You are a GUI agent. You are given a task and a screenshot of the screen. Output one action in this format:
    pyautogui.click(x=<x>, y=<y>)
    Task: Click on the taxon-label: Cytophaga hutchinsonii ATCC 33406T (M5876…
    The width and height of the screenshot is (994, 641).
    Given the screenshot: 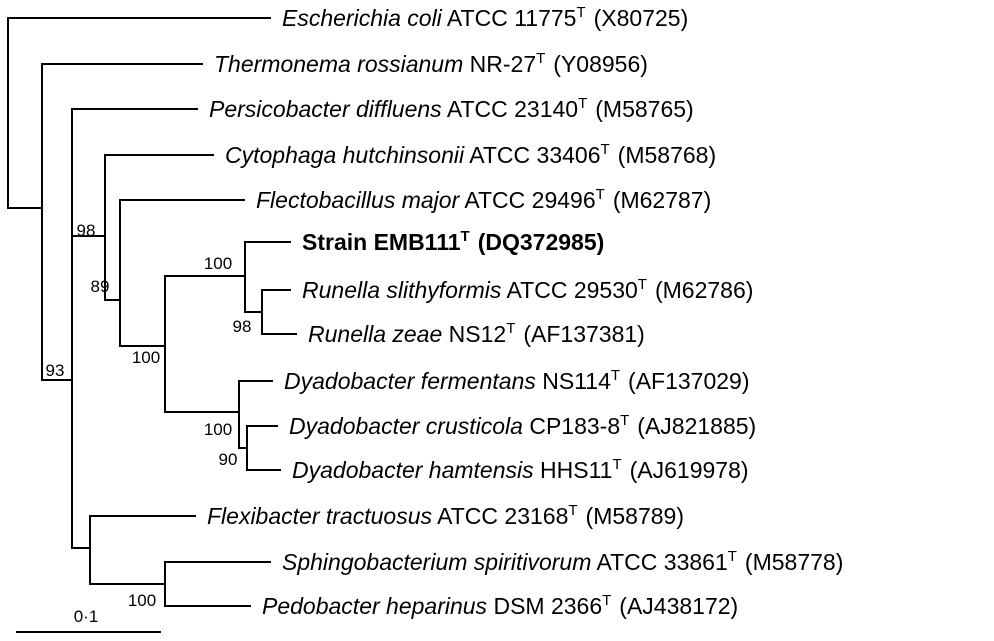 What is the action you would take?
    pyautogui.click(x=470, y=154)
    